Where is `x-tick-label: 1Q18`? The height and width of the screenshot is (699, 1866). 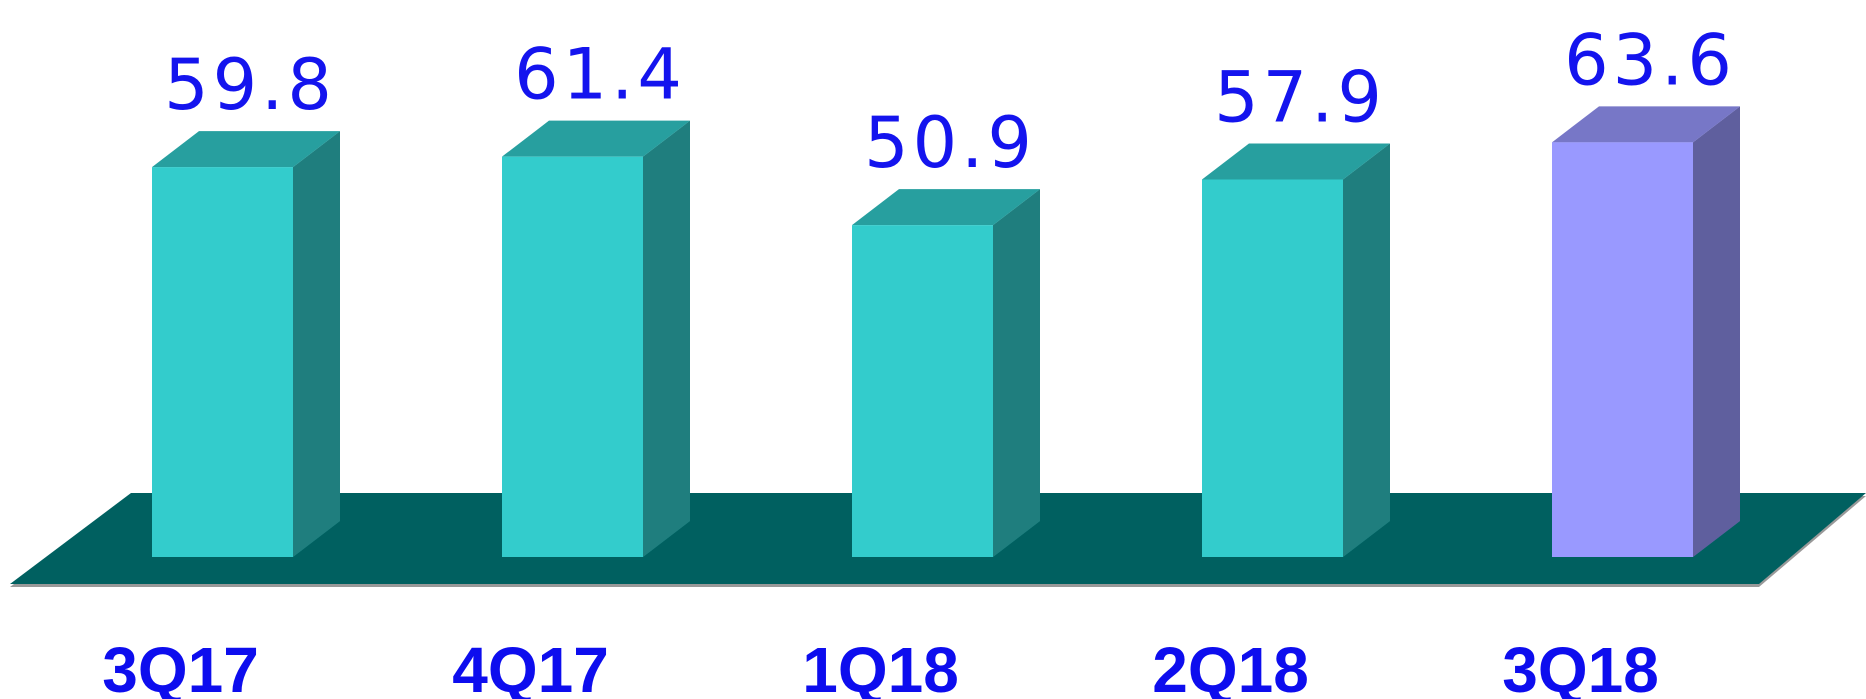
x-tick-label: 1Q18 is located at coordinates (880, 666).